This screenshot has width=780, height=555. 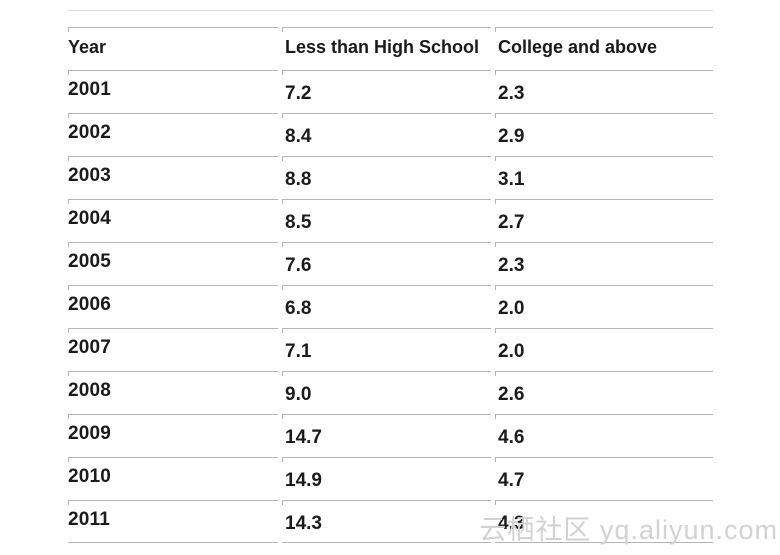 What do you see at coordinates (173, 306) in the screenshot?
I see `year-cell: 2006` at bounding box center [173, 306].